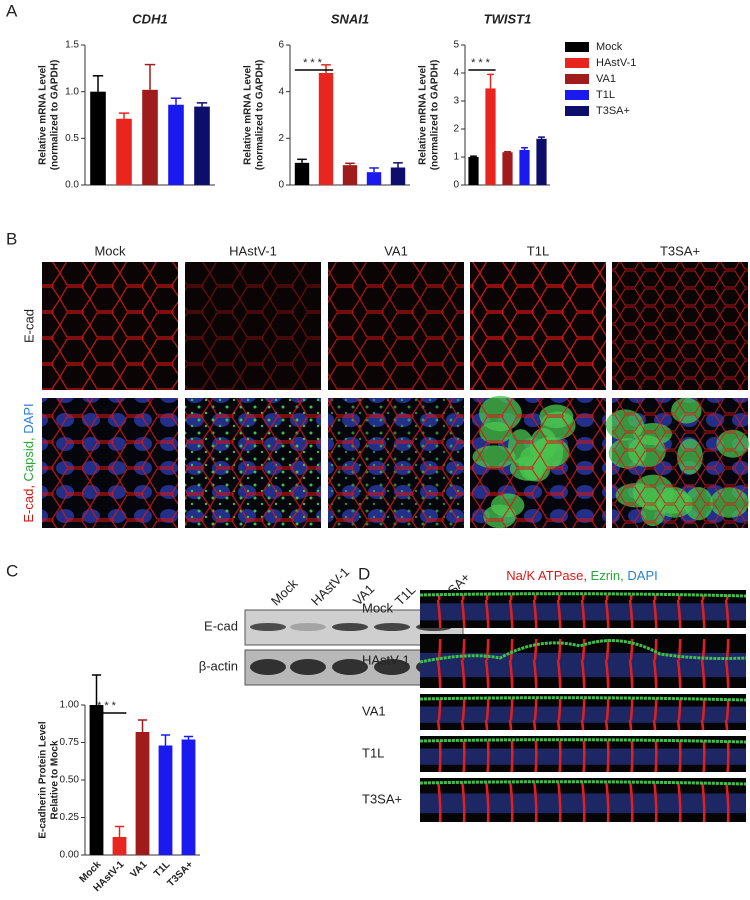 This screenshot has height=900, width=750. What do you see at coordinates (548, 575) in the screenshot?
I see `panel-title-part: Na/K ATPase,` at bounding box center [548, 575].